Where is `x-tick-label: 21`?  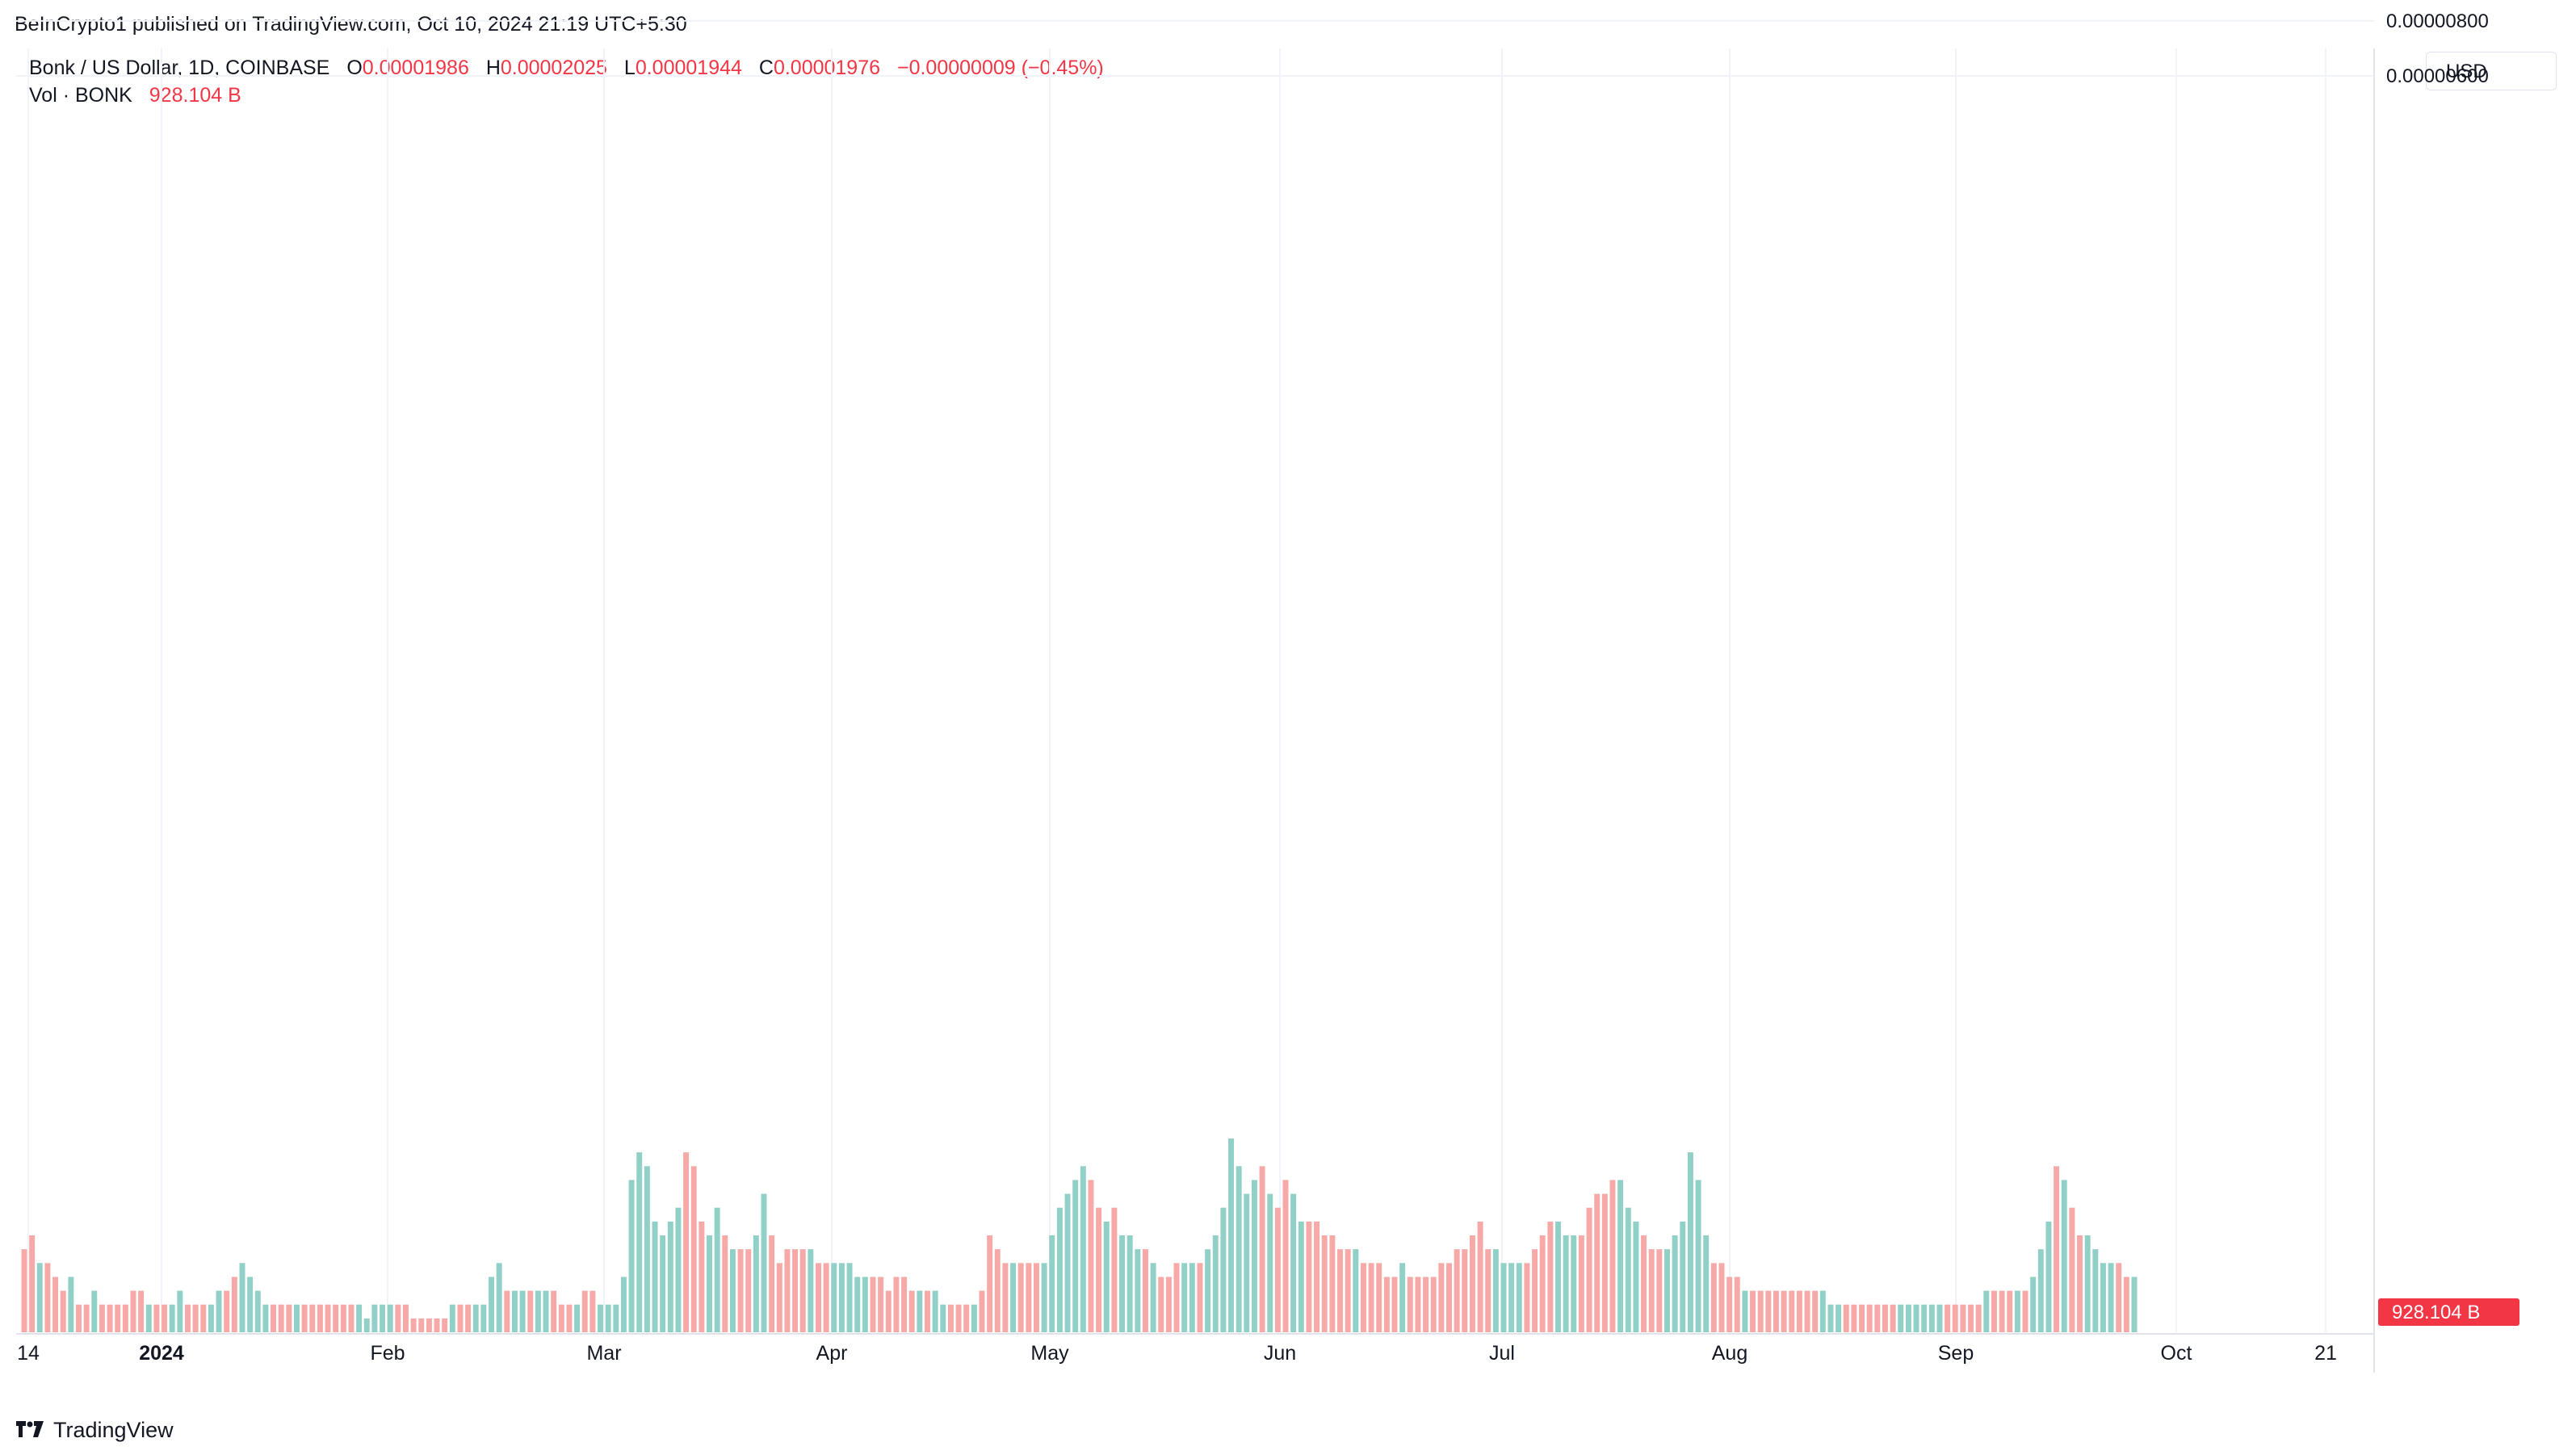 x-tick-label: 21 is located at coordinates (2325, 1353).